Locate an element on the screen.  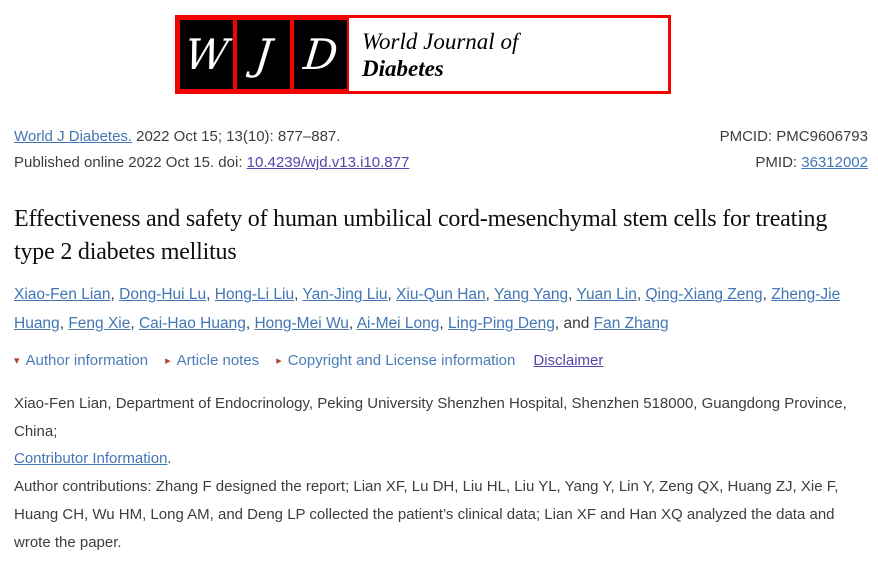
author-link: Ai-Mei Long is located at coordinates (398, 323).